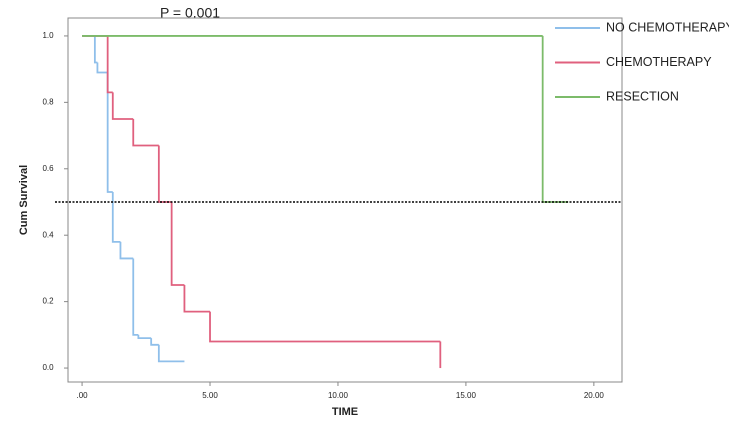 Image resolution: width=729 pixels, height=426 pixels. Describe the element at coordinates (48, 301) in the screenshot. I see `y-tick-label: 0.2` at that location.